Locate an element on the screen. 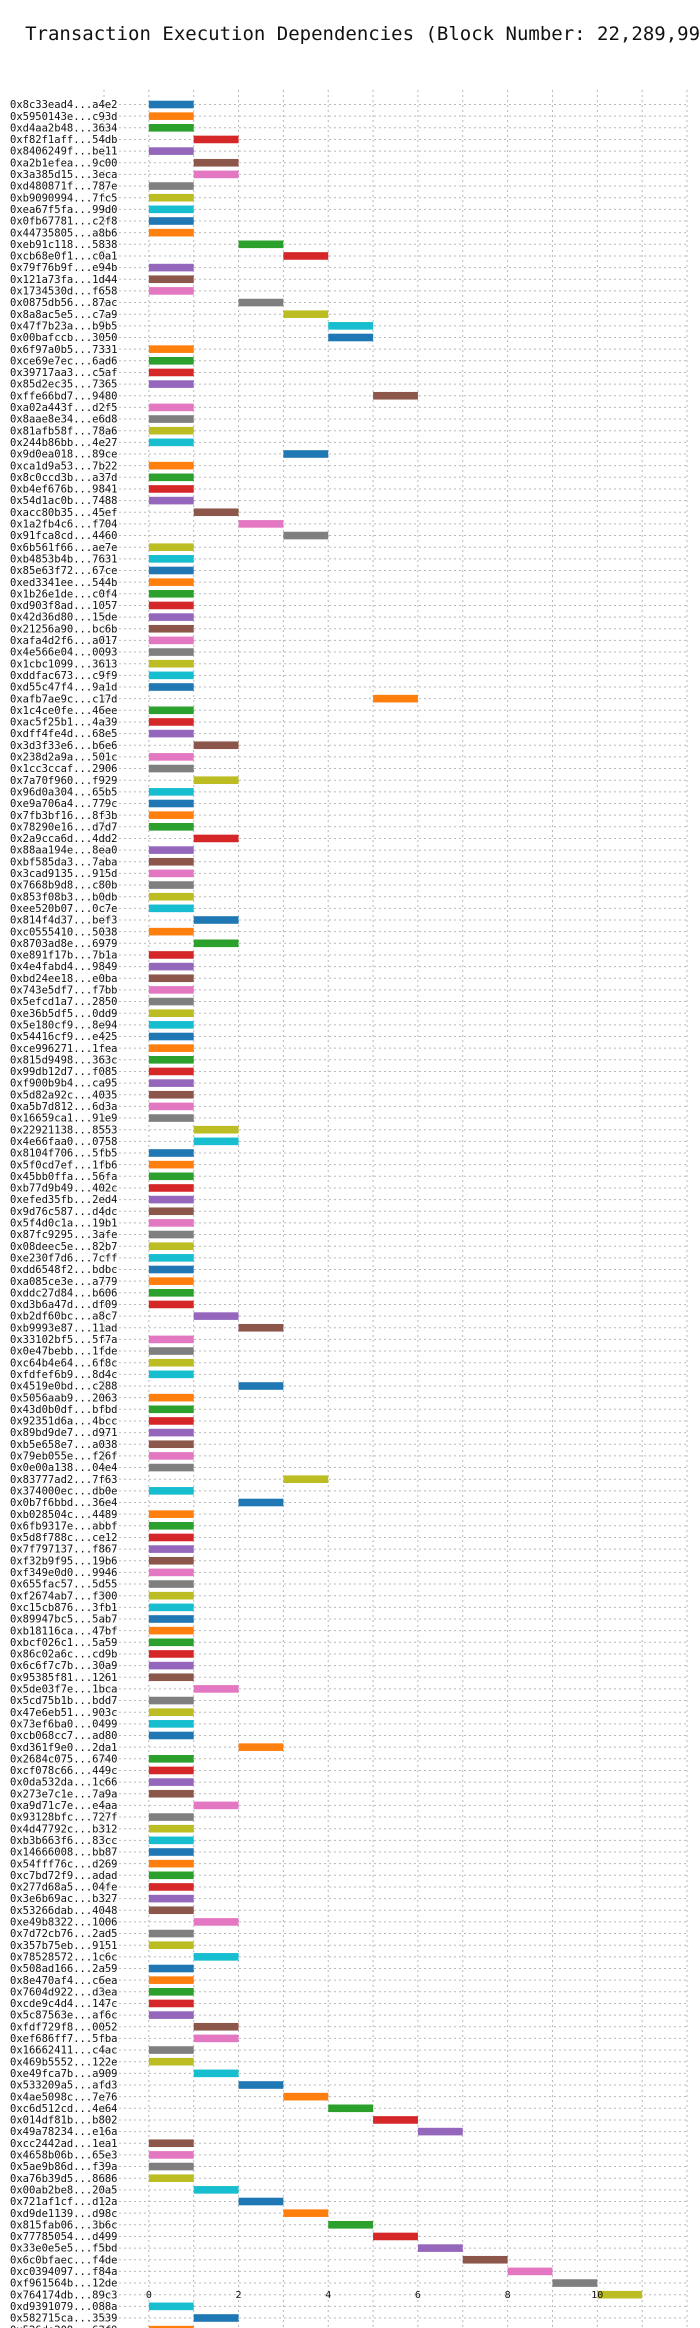 The height and width of the screenshot is (2328, 700). transaction-label: 0xa9d71c7e...e4aa is located at coordinates (63, 1806).